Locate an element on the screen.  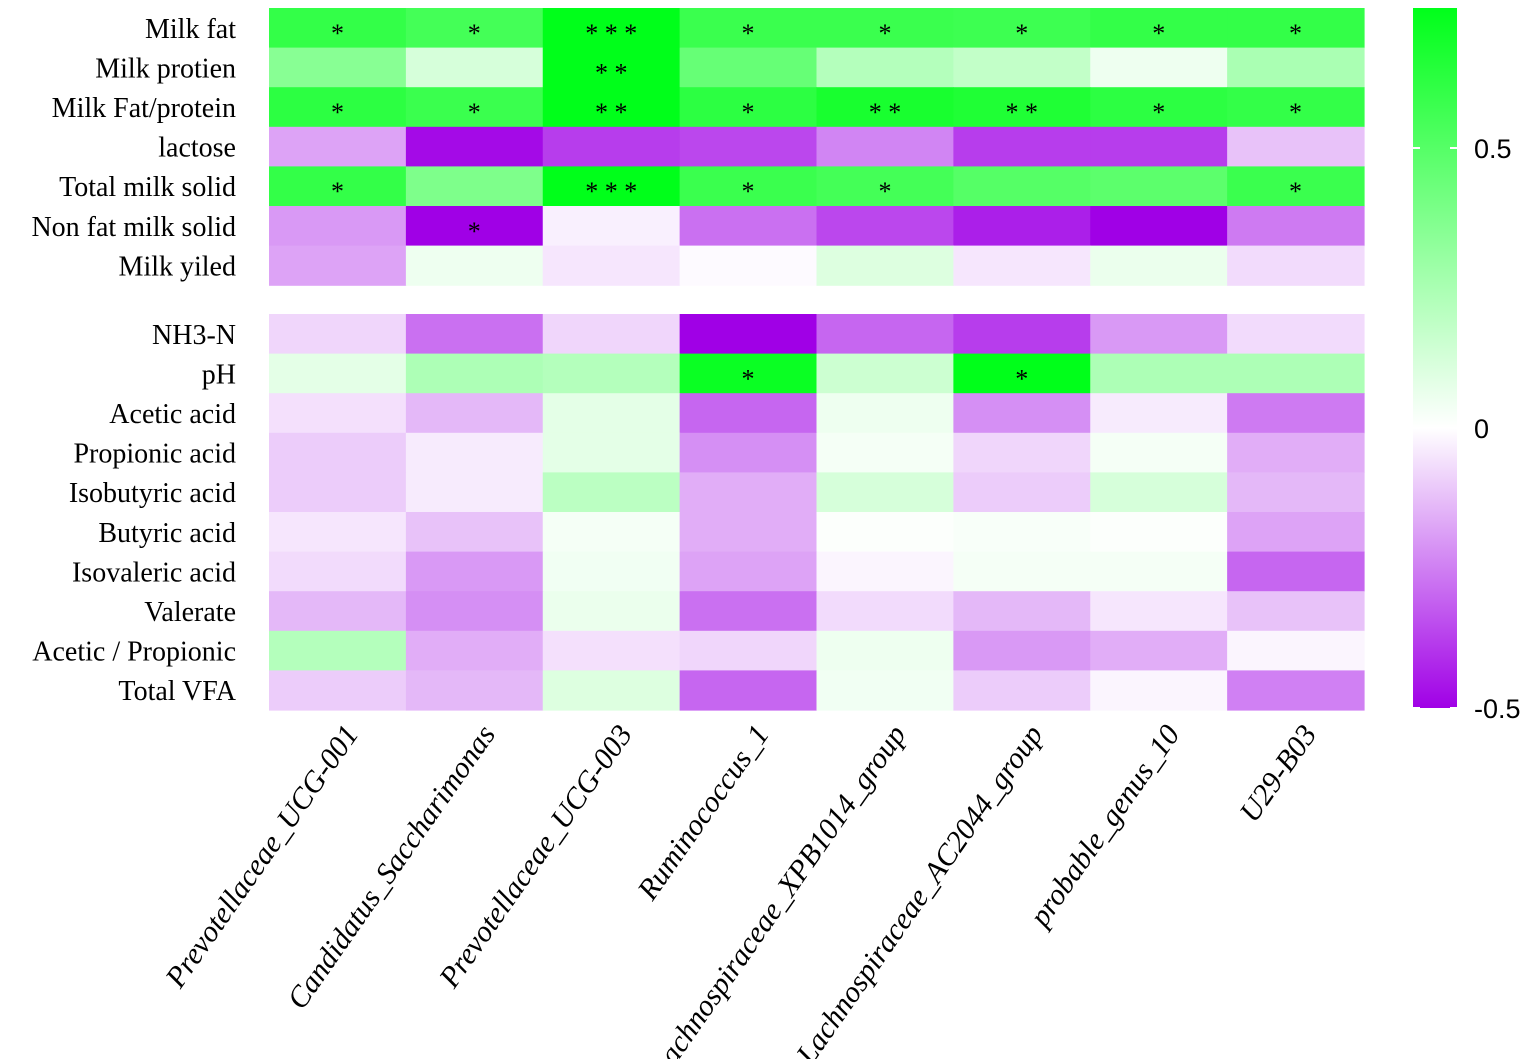
row-label: Milk protien is located at coordinates (165, 68).